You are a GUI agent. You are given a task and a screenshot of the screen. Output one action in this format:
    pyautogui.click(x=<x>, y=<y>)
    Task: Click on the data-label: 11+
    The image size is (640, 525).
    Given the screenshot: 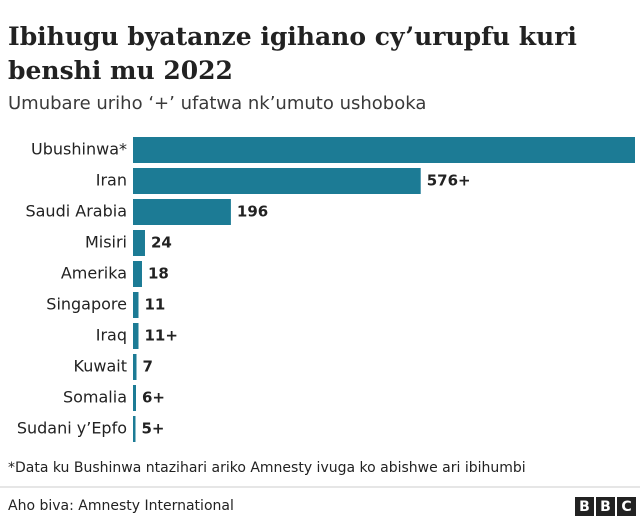 What is the action you would take?
    pyautogui.click(x=160, y=336)
    